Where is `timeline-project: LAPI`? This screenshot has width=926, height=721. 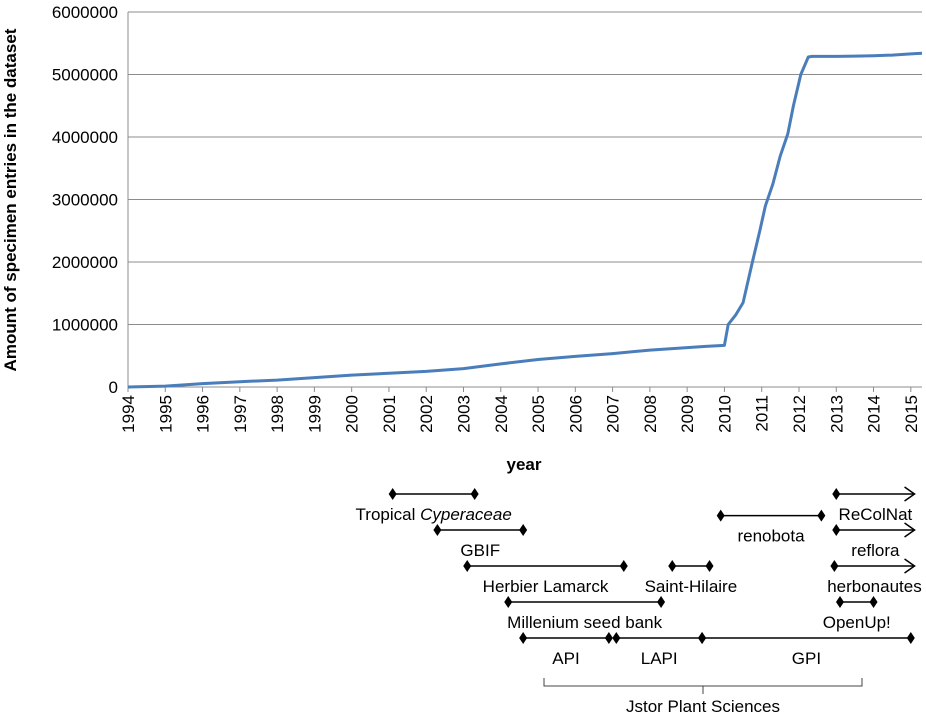 timeline-project: LAPI is located at coordinates (659, 650).